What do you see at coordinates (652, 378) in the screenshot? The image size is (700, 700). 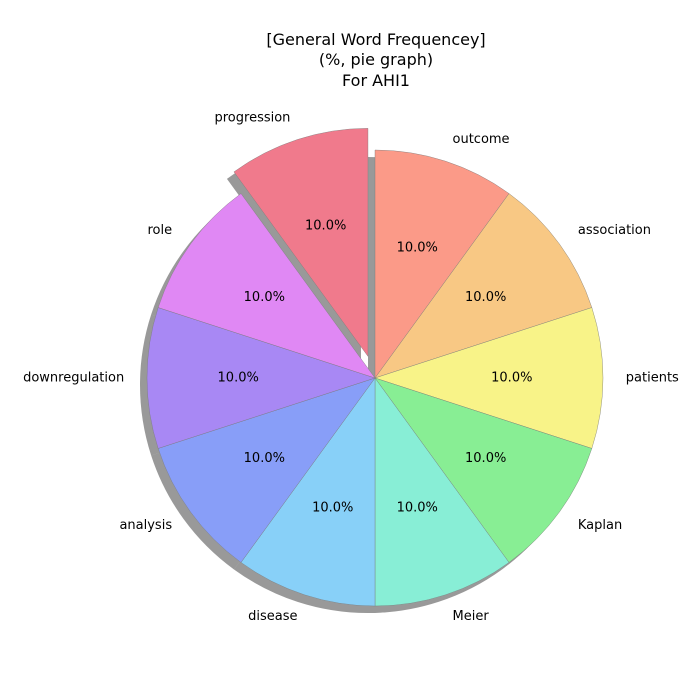 I see `slice-label-patients: patients` at bounding box center [652, 378].